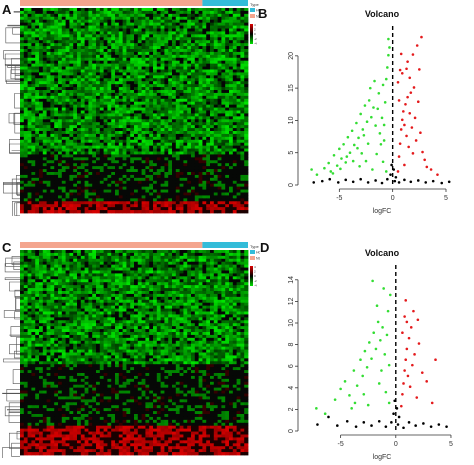 The width and height of the screenshot is (474, 465). I want to click on color-scale-tick: -4, so click(255, 43).